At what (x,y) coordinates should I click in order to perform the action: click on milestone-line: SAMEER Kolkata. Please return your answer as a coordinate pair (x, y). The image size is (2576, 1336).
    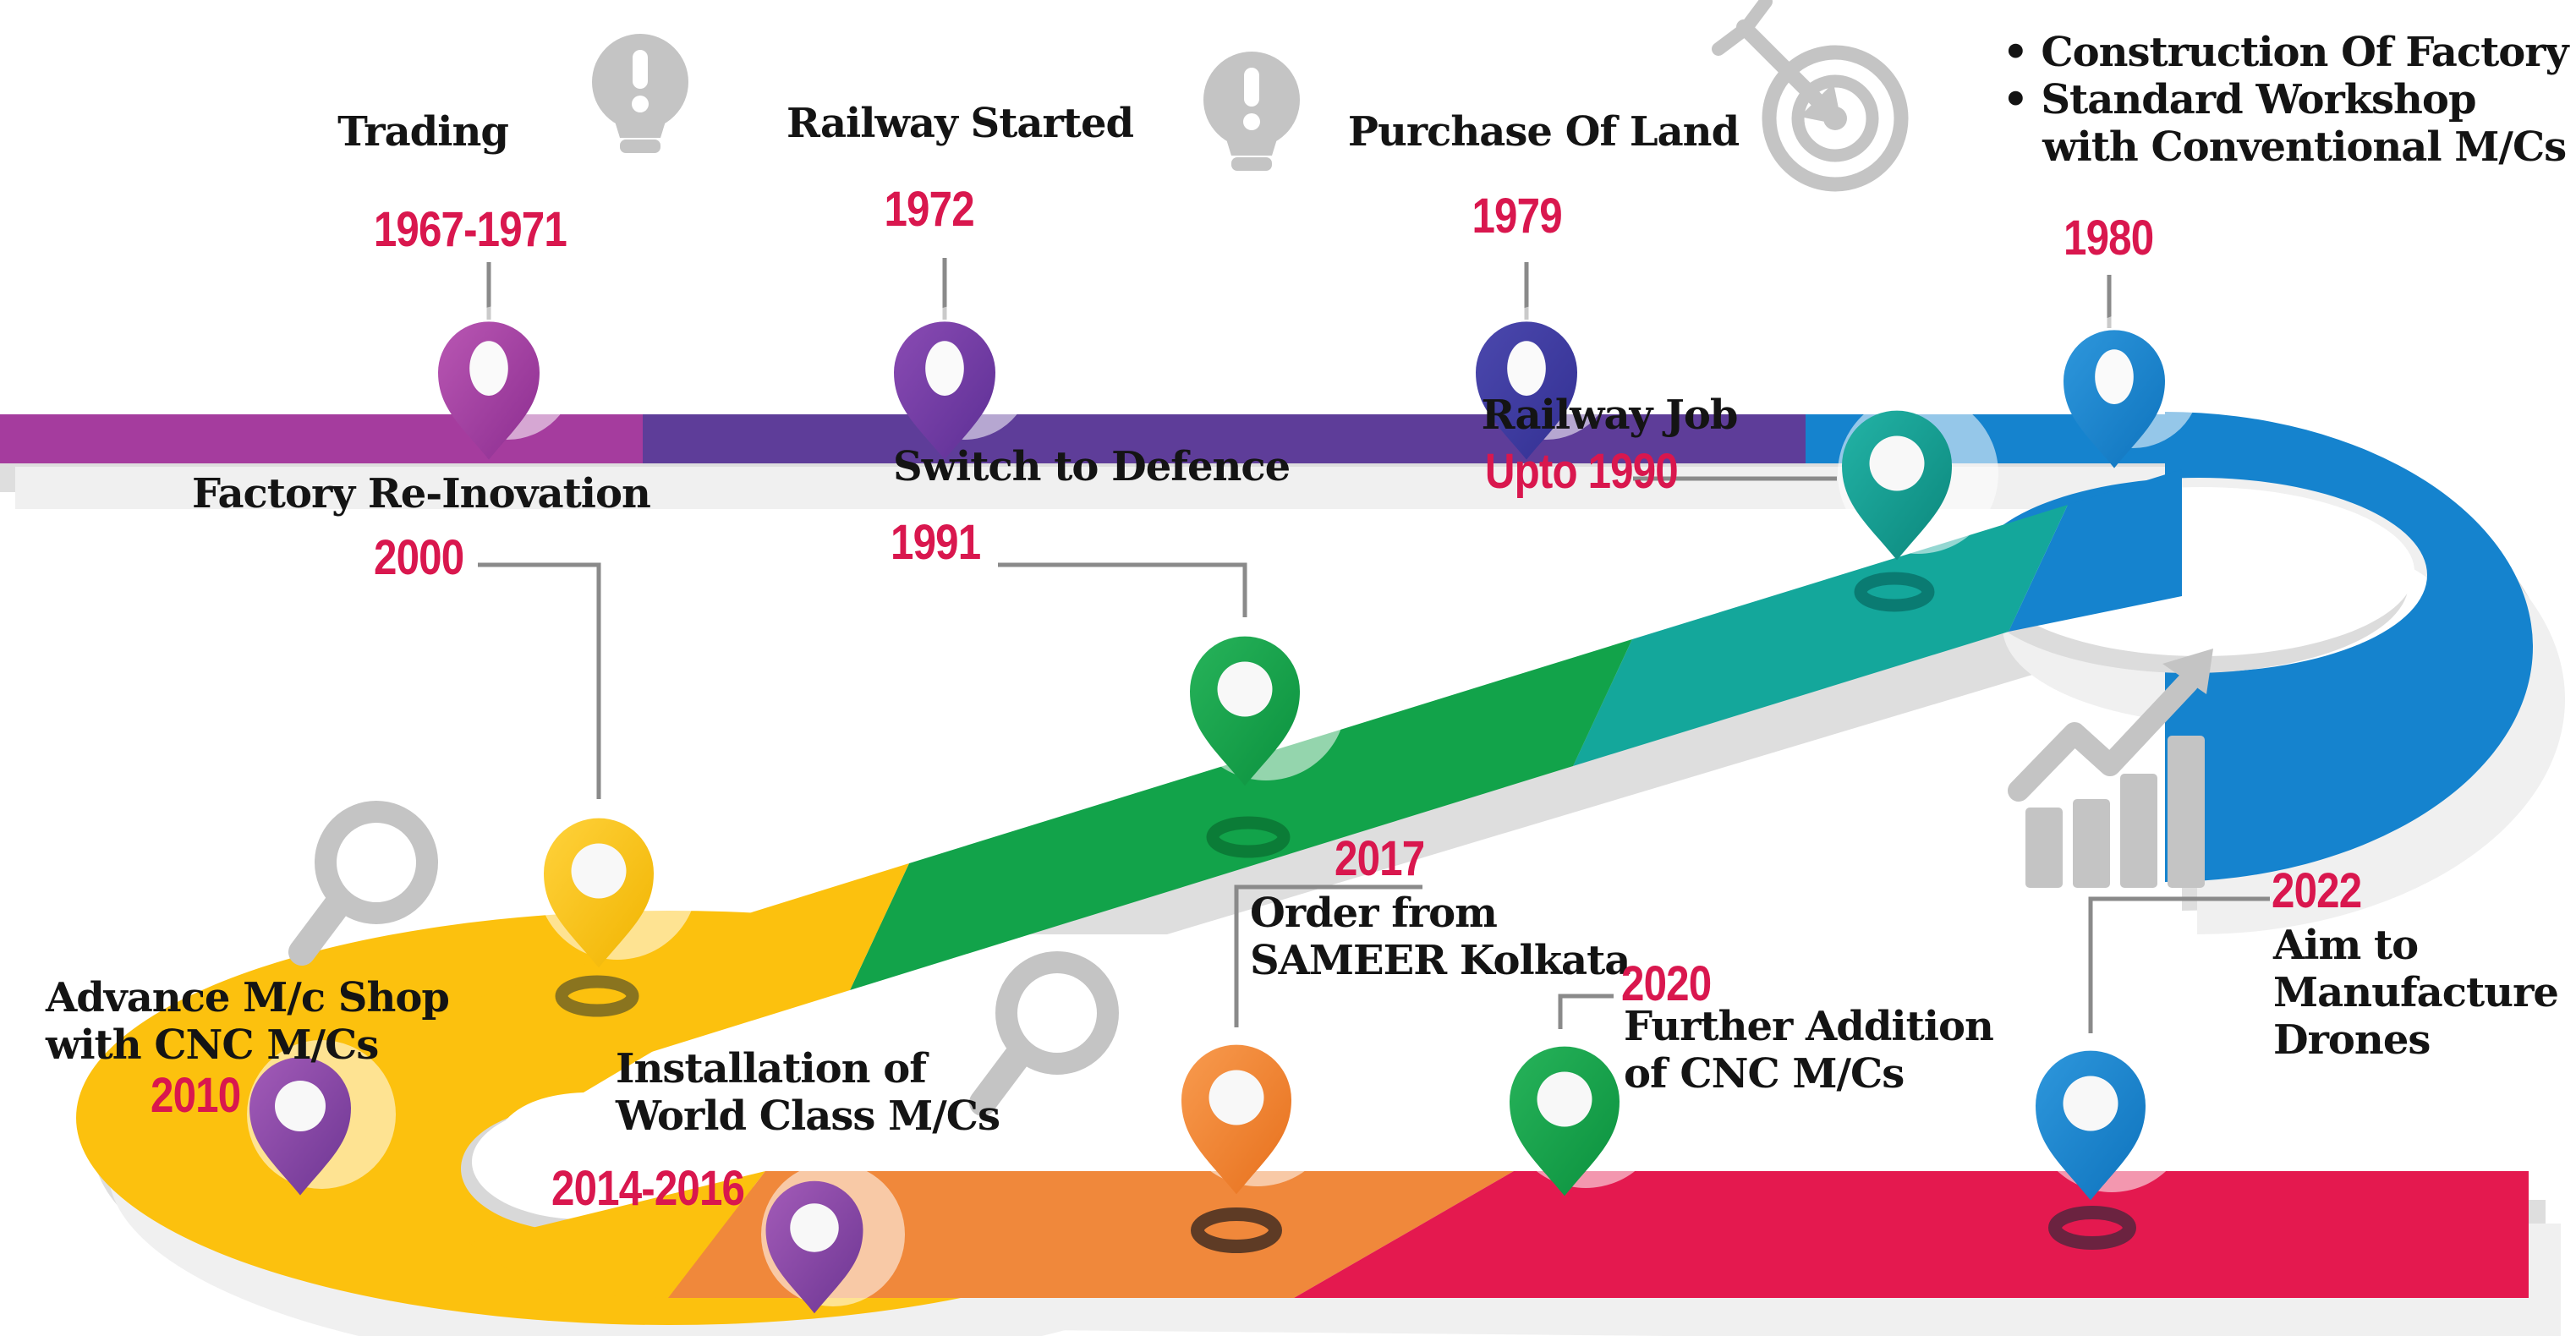
    Looking at the image, I should click on (1440, 961).